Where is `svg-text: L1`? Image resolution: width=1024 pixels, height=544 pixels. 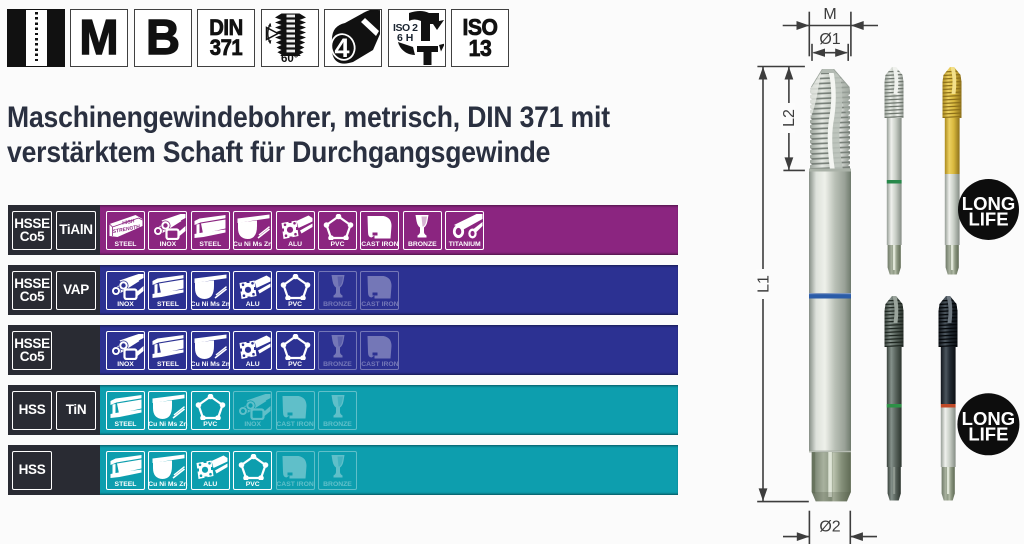
svg-text: L1 is located at coordinates (764, 284).